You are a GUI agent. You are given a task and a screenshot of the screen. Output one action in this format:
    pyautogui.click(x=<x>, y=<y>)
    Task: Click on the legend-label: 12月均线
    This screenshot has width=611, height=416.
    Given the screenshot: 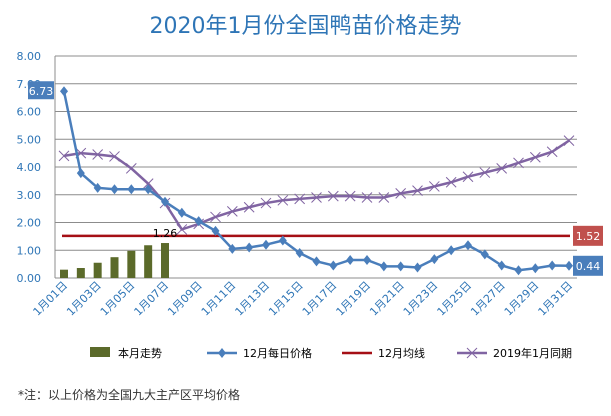 What is the action you would take?
    pyautogui.click(x=401, y=353)
    